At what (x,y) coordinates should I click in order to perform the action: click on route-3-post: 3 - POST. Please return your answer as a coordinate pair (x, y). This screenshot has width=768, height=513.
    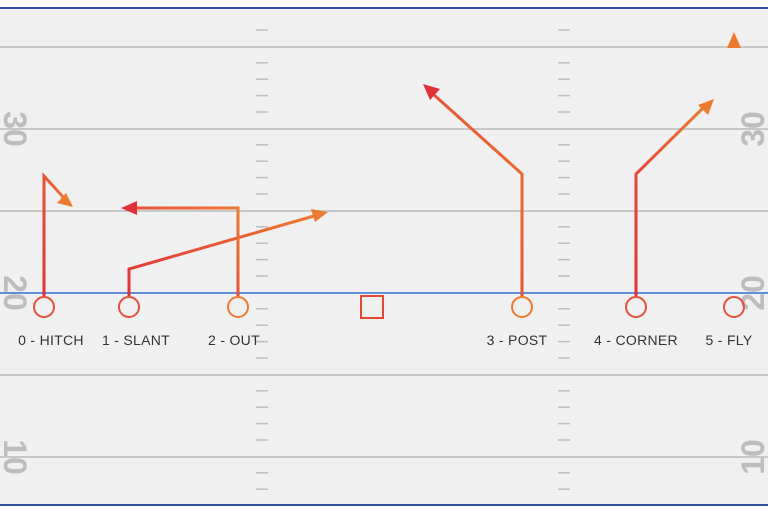
    Looking at the image, I should click on (485, 216).